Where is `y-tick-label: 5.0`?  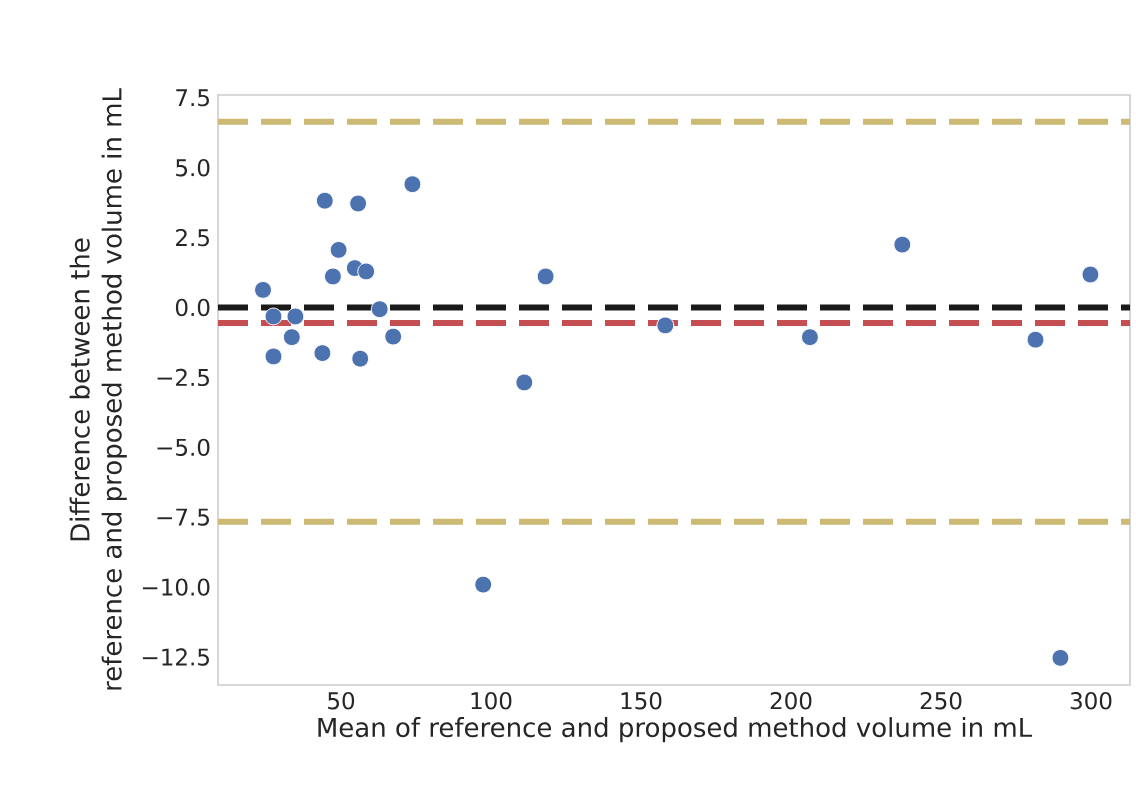
y-tick-label: 5.0 is located at coordinates (193, 168).